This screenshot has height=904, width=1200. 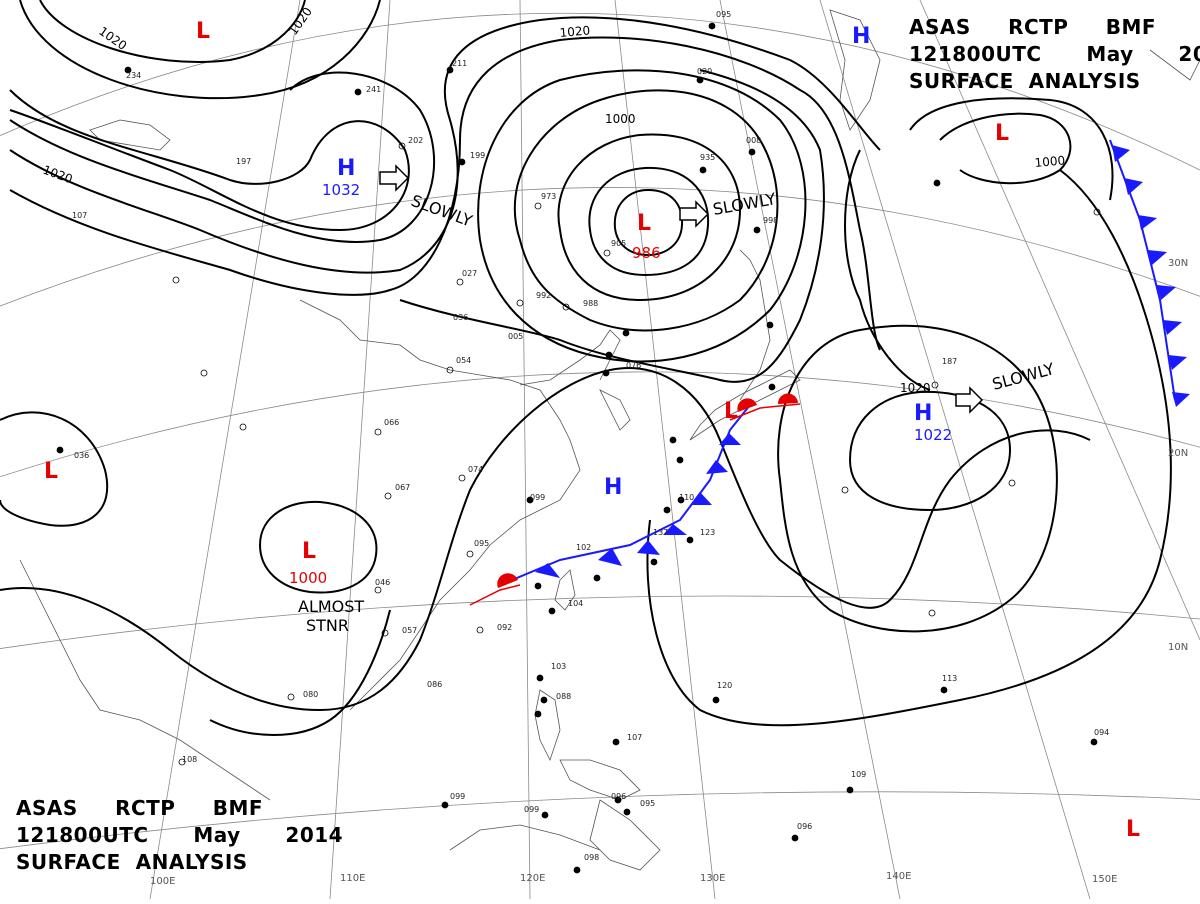 I want to click on station-value: 088, so click(x=563, y=696).